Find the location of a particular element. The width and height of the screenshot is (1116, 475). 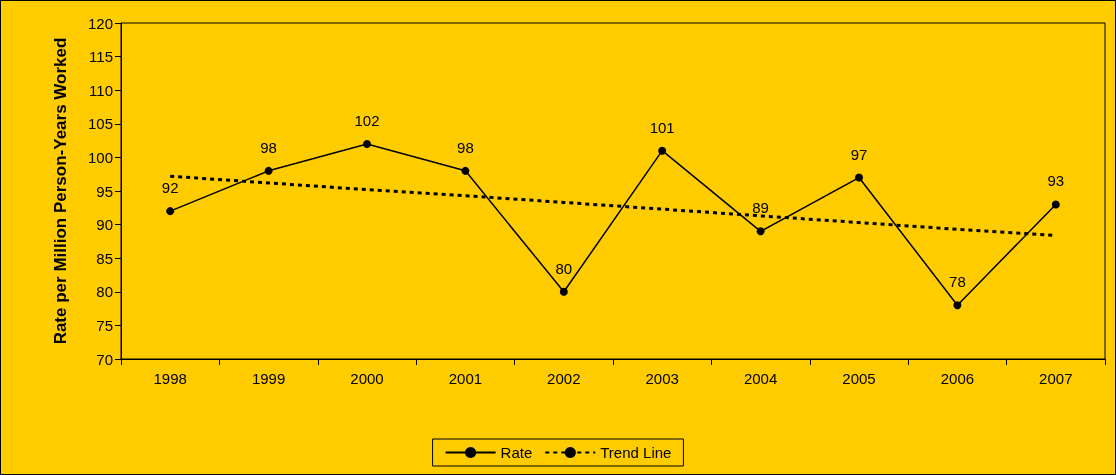

data-label: 97 is located at coordinates (859, 154).